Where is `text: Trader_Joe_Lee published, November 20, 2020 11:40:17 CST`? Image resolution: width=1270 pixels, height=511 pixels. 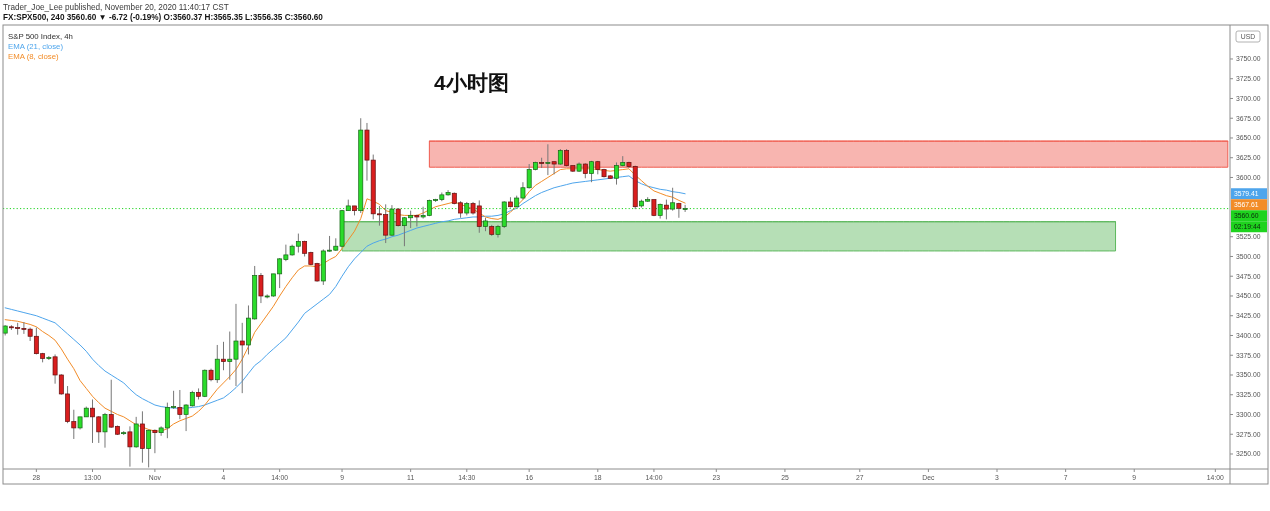
text: Trader_Joe_Lee published, November 20, 2020 11:40:17 CST is located at coordinates (116, 7).